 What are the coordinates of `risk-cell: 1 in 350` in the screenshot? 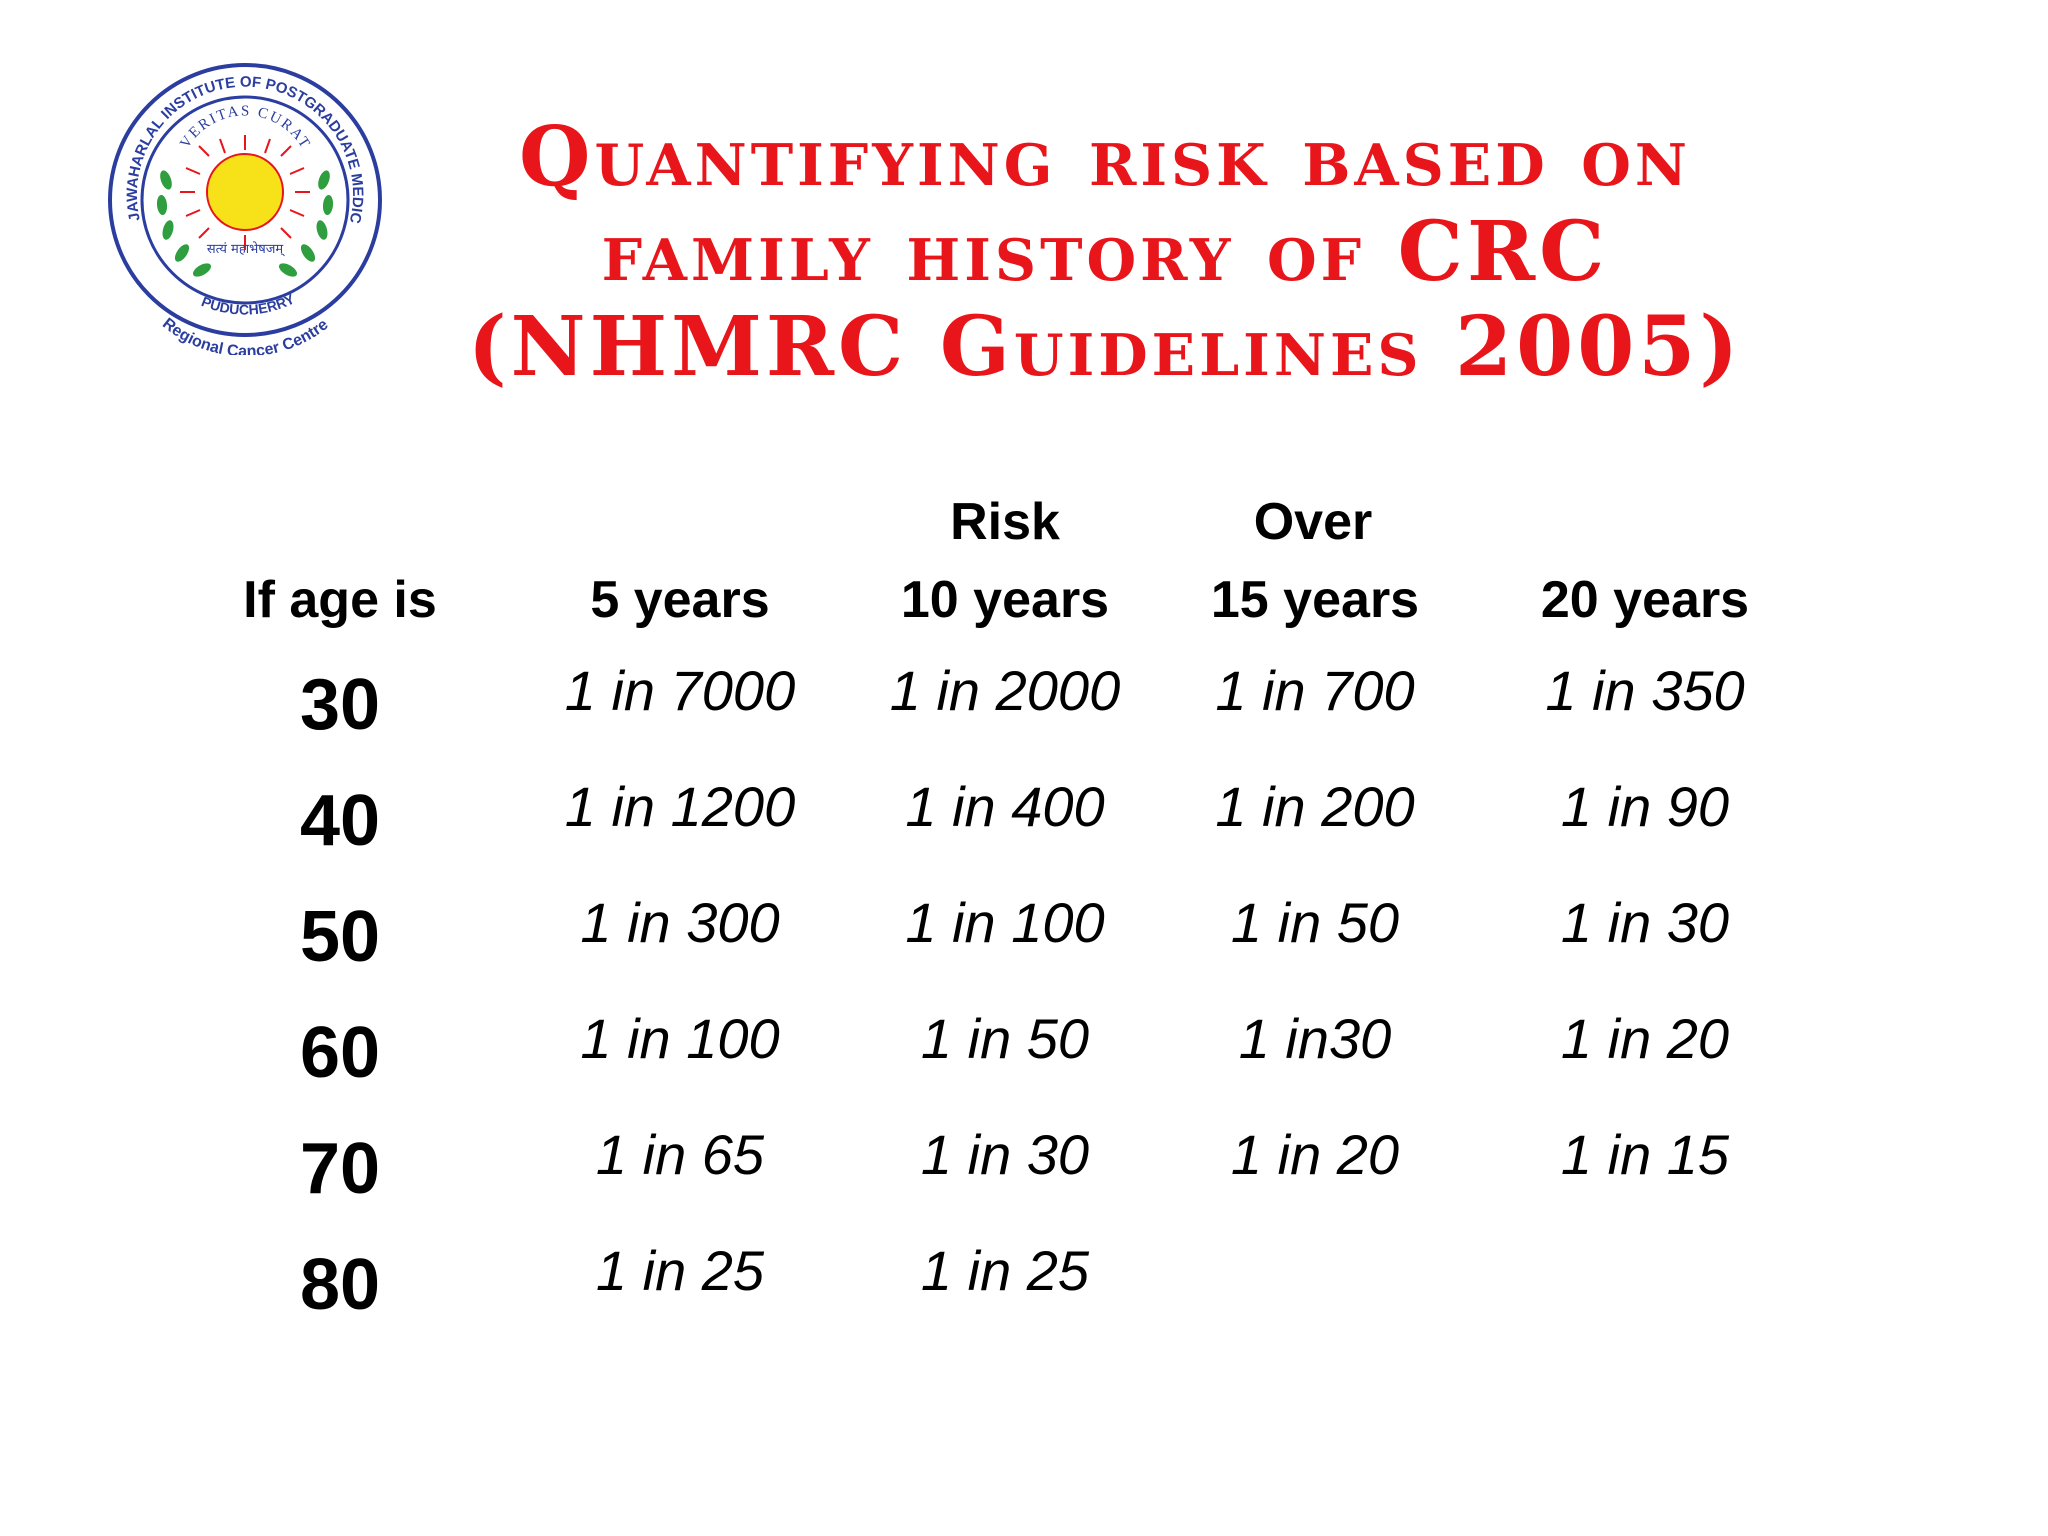 It's located at (1645, 690).